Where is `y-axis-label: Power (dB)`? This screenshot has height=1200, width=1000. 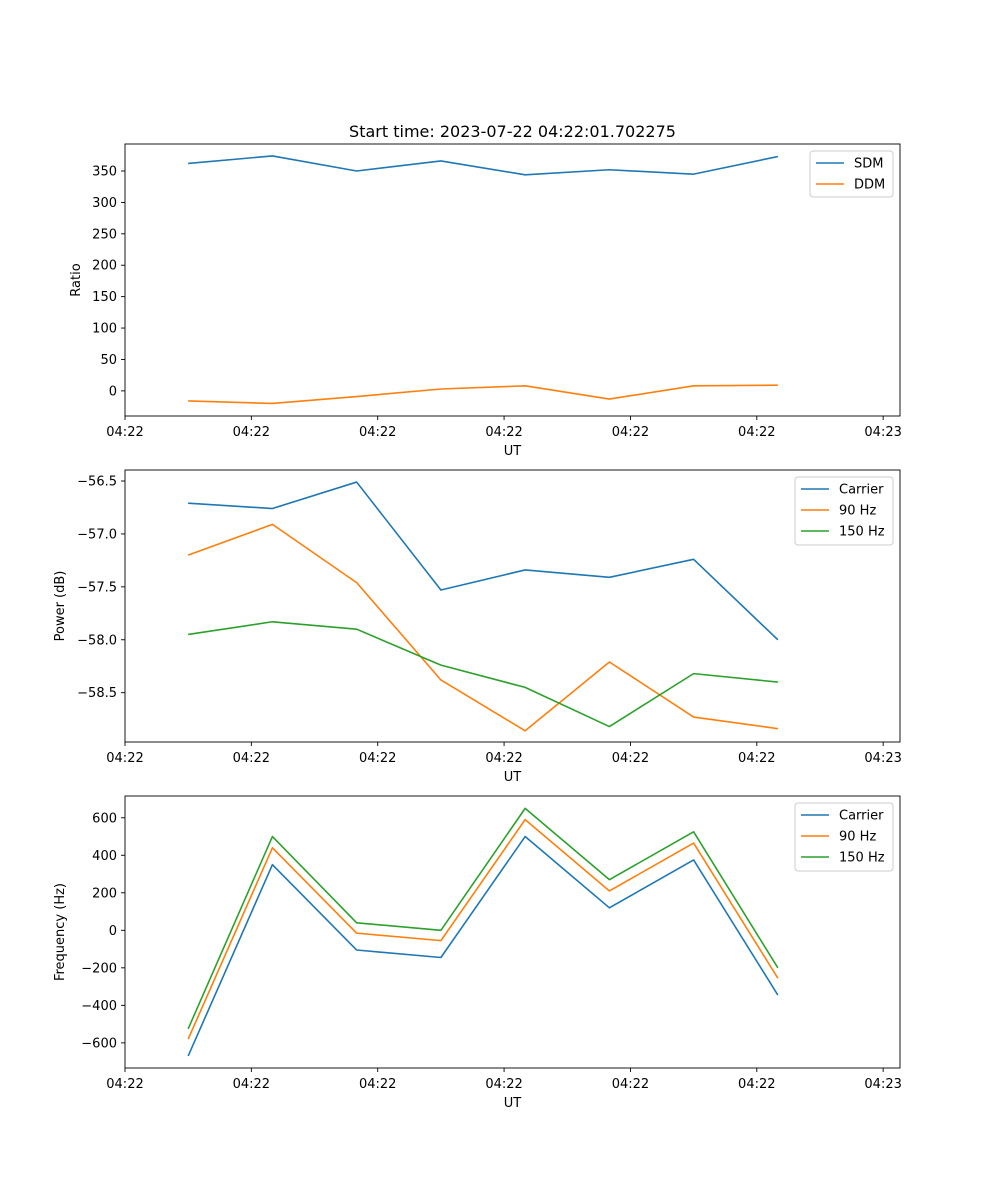
y-axis-label: Power (dB) is located at coordinates (60, 606).